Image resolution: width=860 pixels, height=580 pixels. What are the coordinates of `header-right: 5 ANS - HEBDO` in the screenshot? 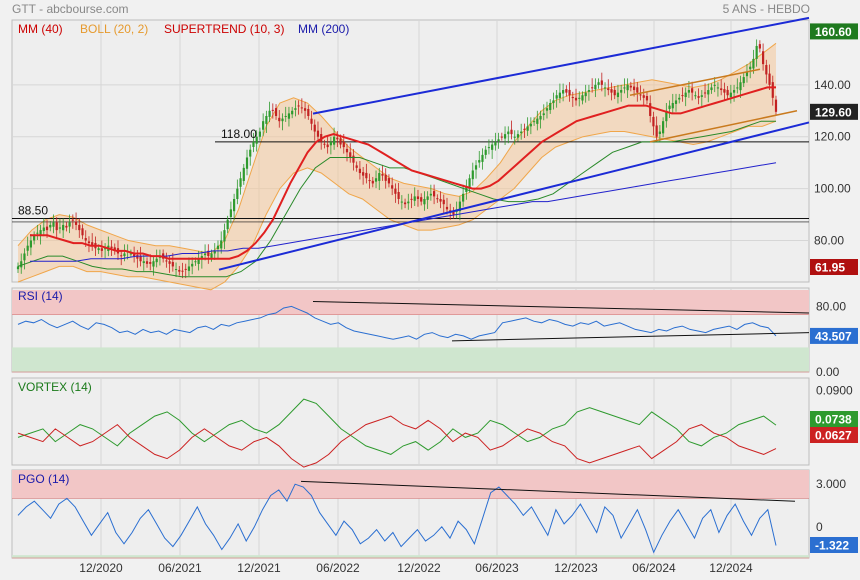 It's located at (766, 9).